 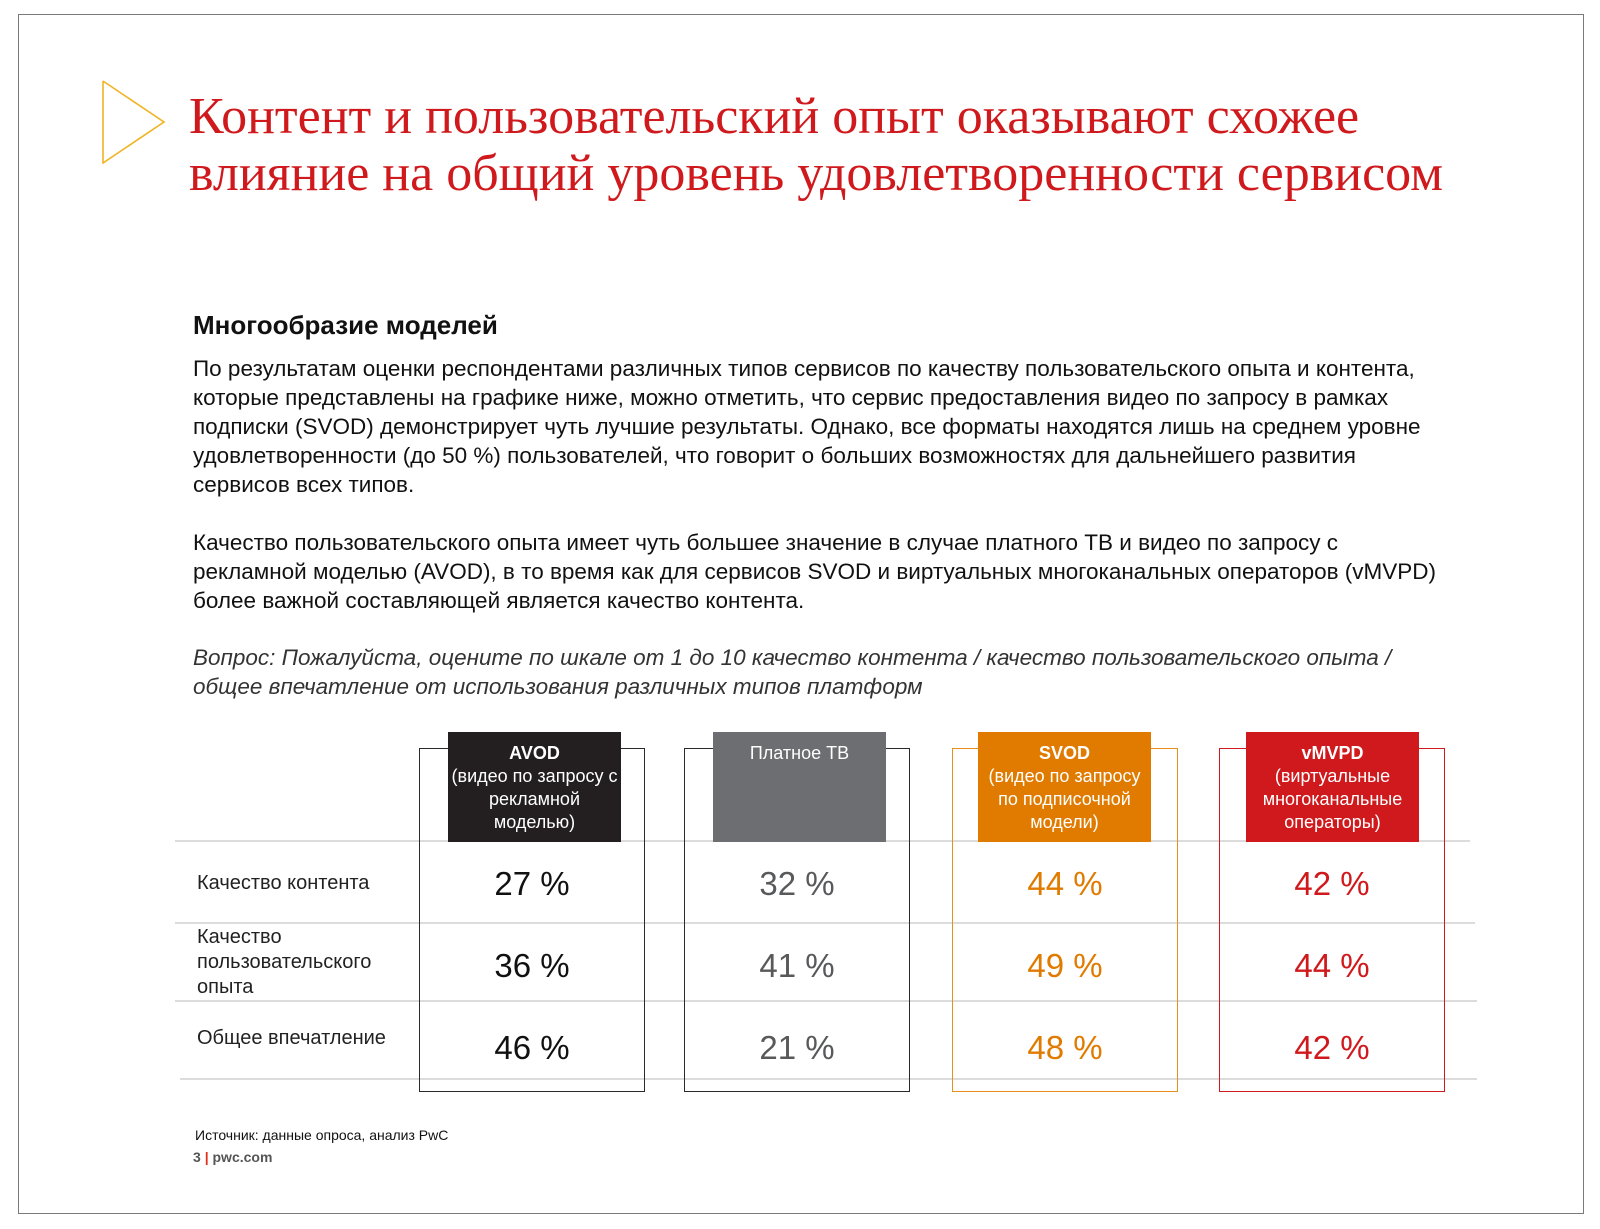 I want to click on chevron-icon, so click(x=134, y=122).